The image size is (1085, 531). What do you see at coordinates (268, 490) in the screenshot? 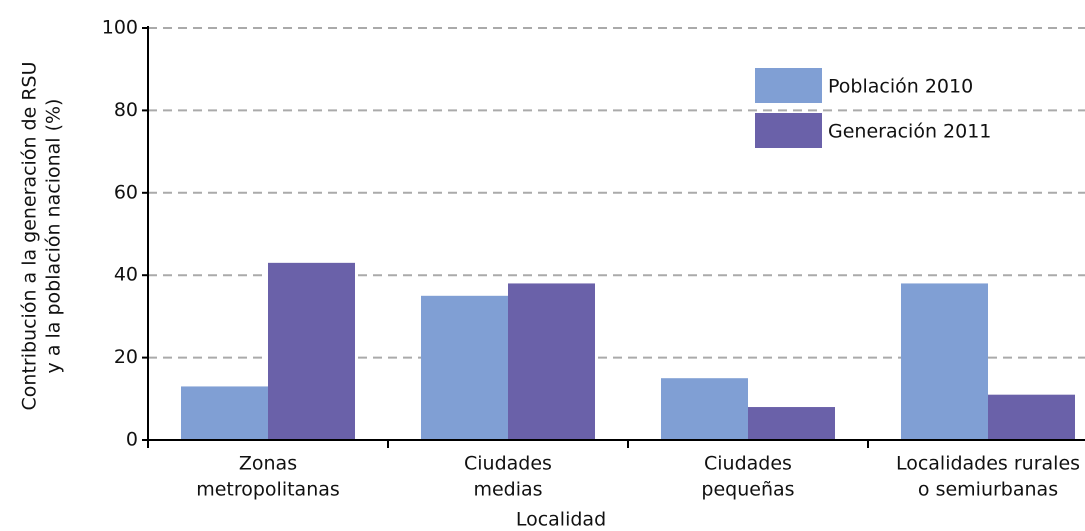
I see `x-tick-label: metropolitanas` at bounding box center [268, 490].